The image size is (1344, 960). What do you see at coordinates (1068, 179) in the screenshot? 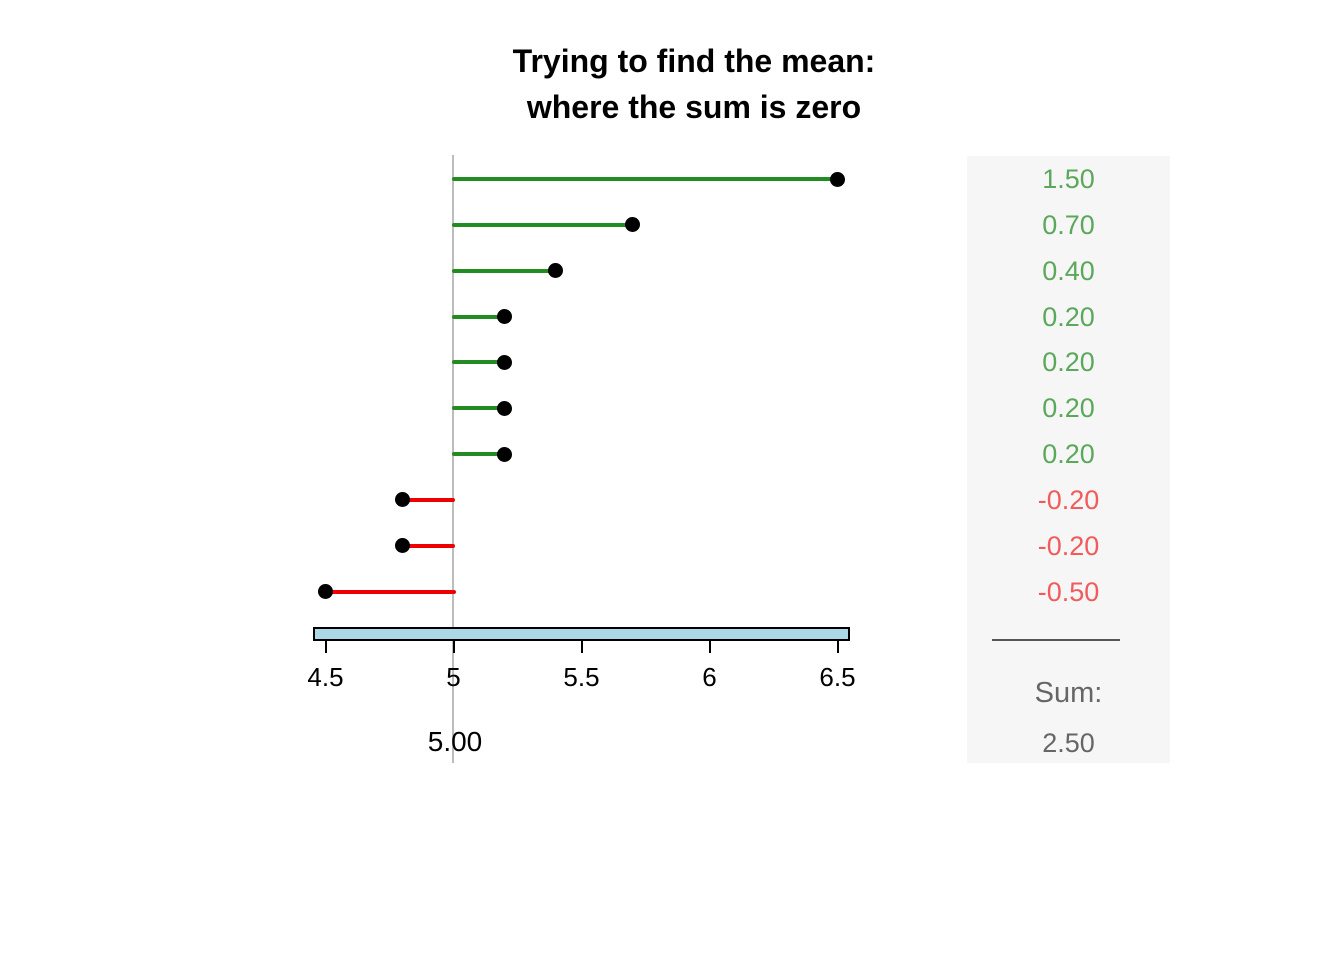
I see `deviation-value: 1.50` at bounding box center [1068, 179].